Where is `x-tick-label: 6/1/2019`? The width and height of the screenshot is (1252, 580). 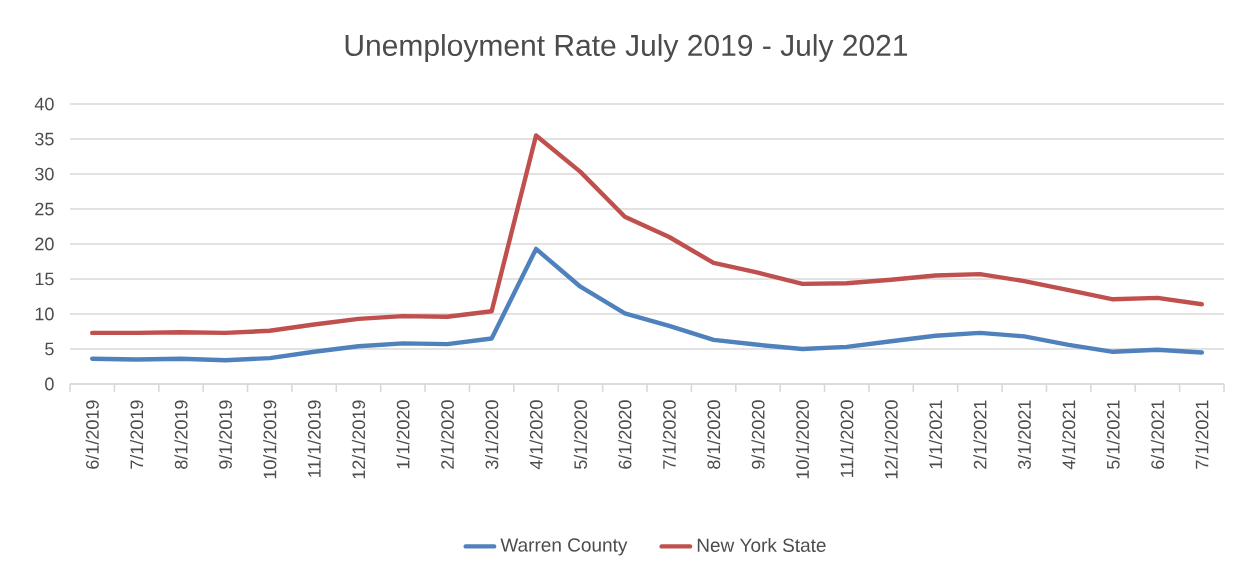
x-tick-label: 6/1/2019 is located at coordinates (92, 434).